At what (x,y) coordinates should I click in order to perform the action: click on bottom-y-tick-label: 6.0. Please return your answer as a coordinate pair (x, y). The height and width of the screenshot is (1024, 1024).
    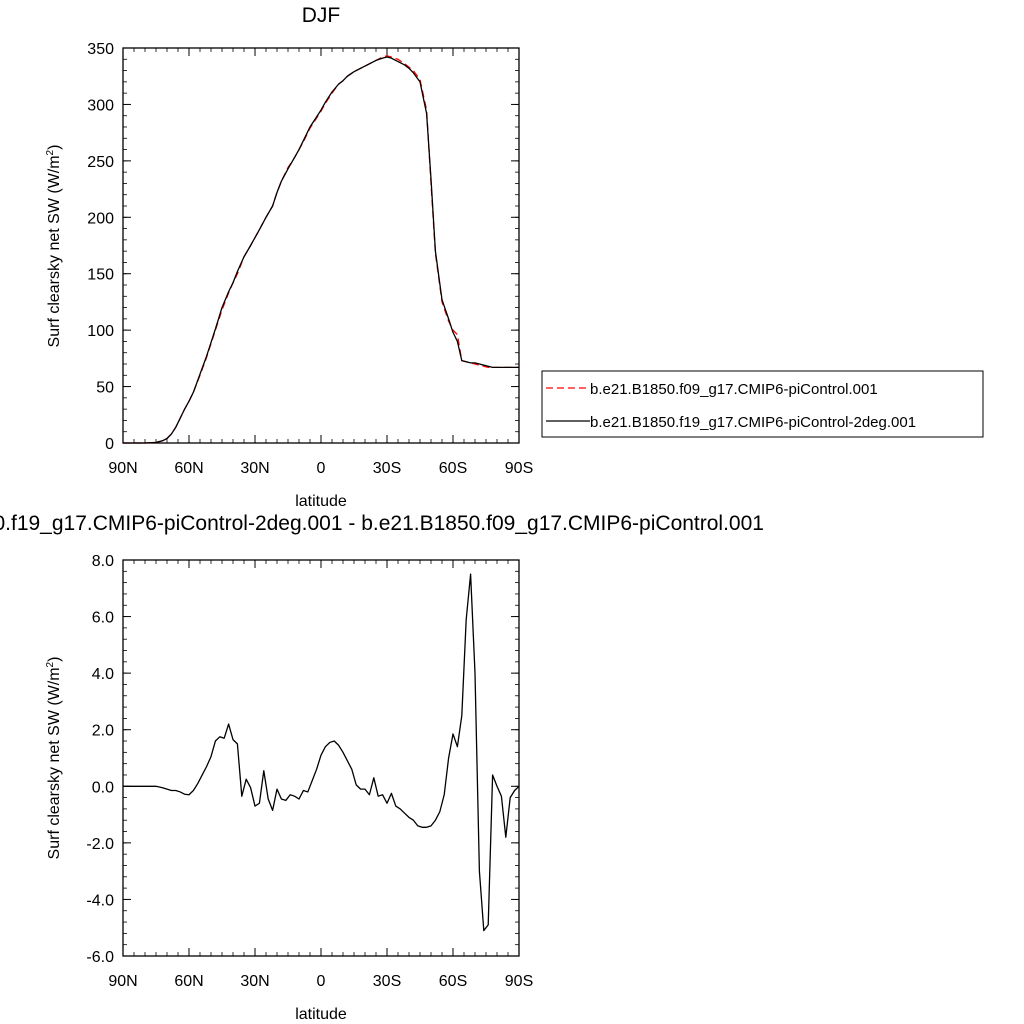
    Looking at the image, I should click on (103, 618).